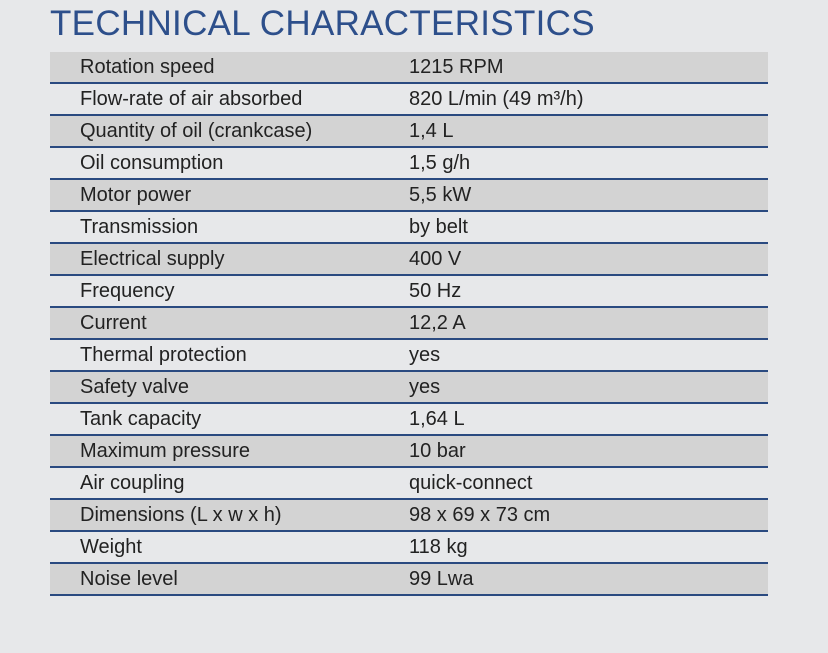 This screenshot has height=653, width=828. I want to click on spec-value: 5,5 kW, so click(588, 195).